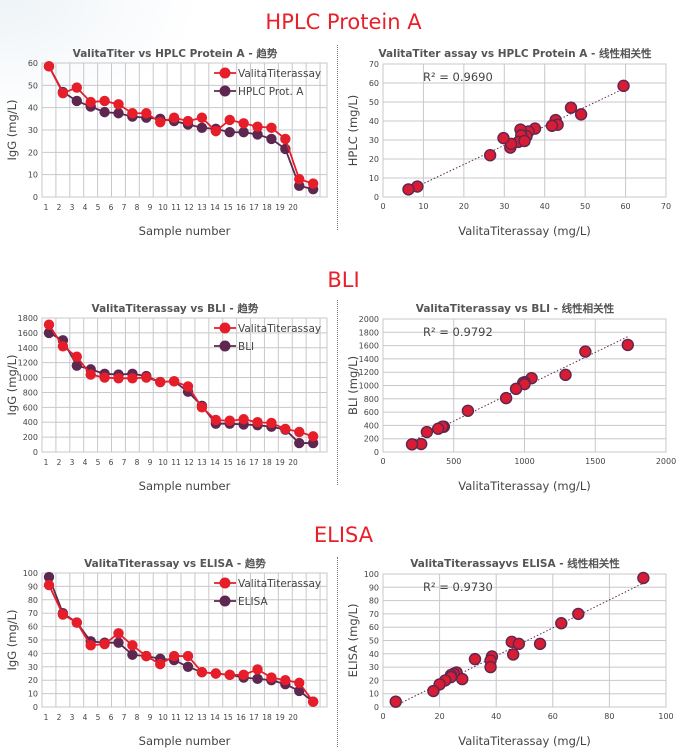  Describe the element at coordinates (371, 412) in the screenshot. I see `y-tick-label: 600` at that location.